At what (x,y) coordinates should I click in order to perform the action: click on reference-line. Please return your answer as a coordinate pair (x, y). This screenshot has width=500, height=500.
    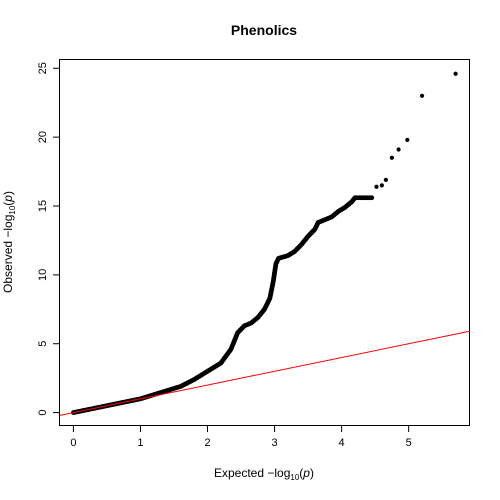
    Looking at the image, I should click on (264, 373).